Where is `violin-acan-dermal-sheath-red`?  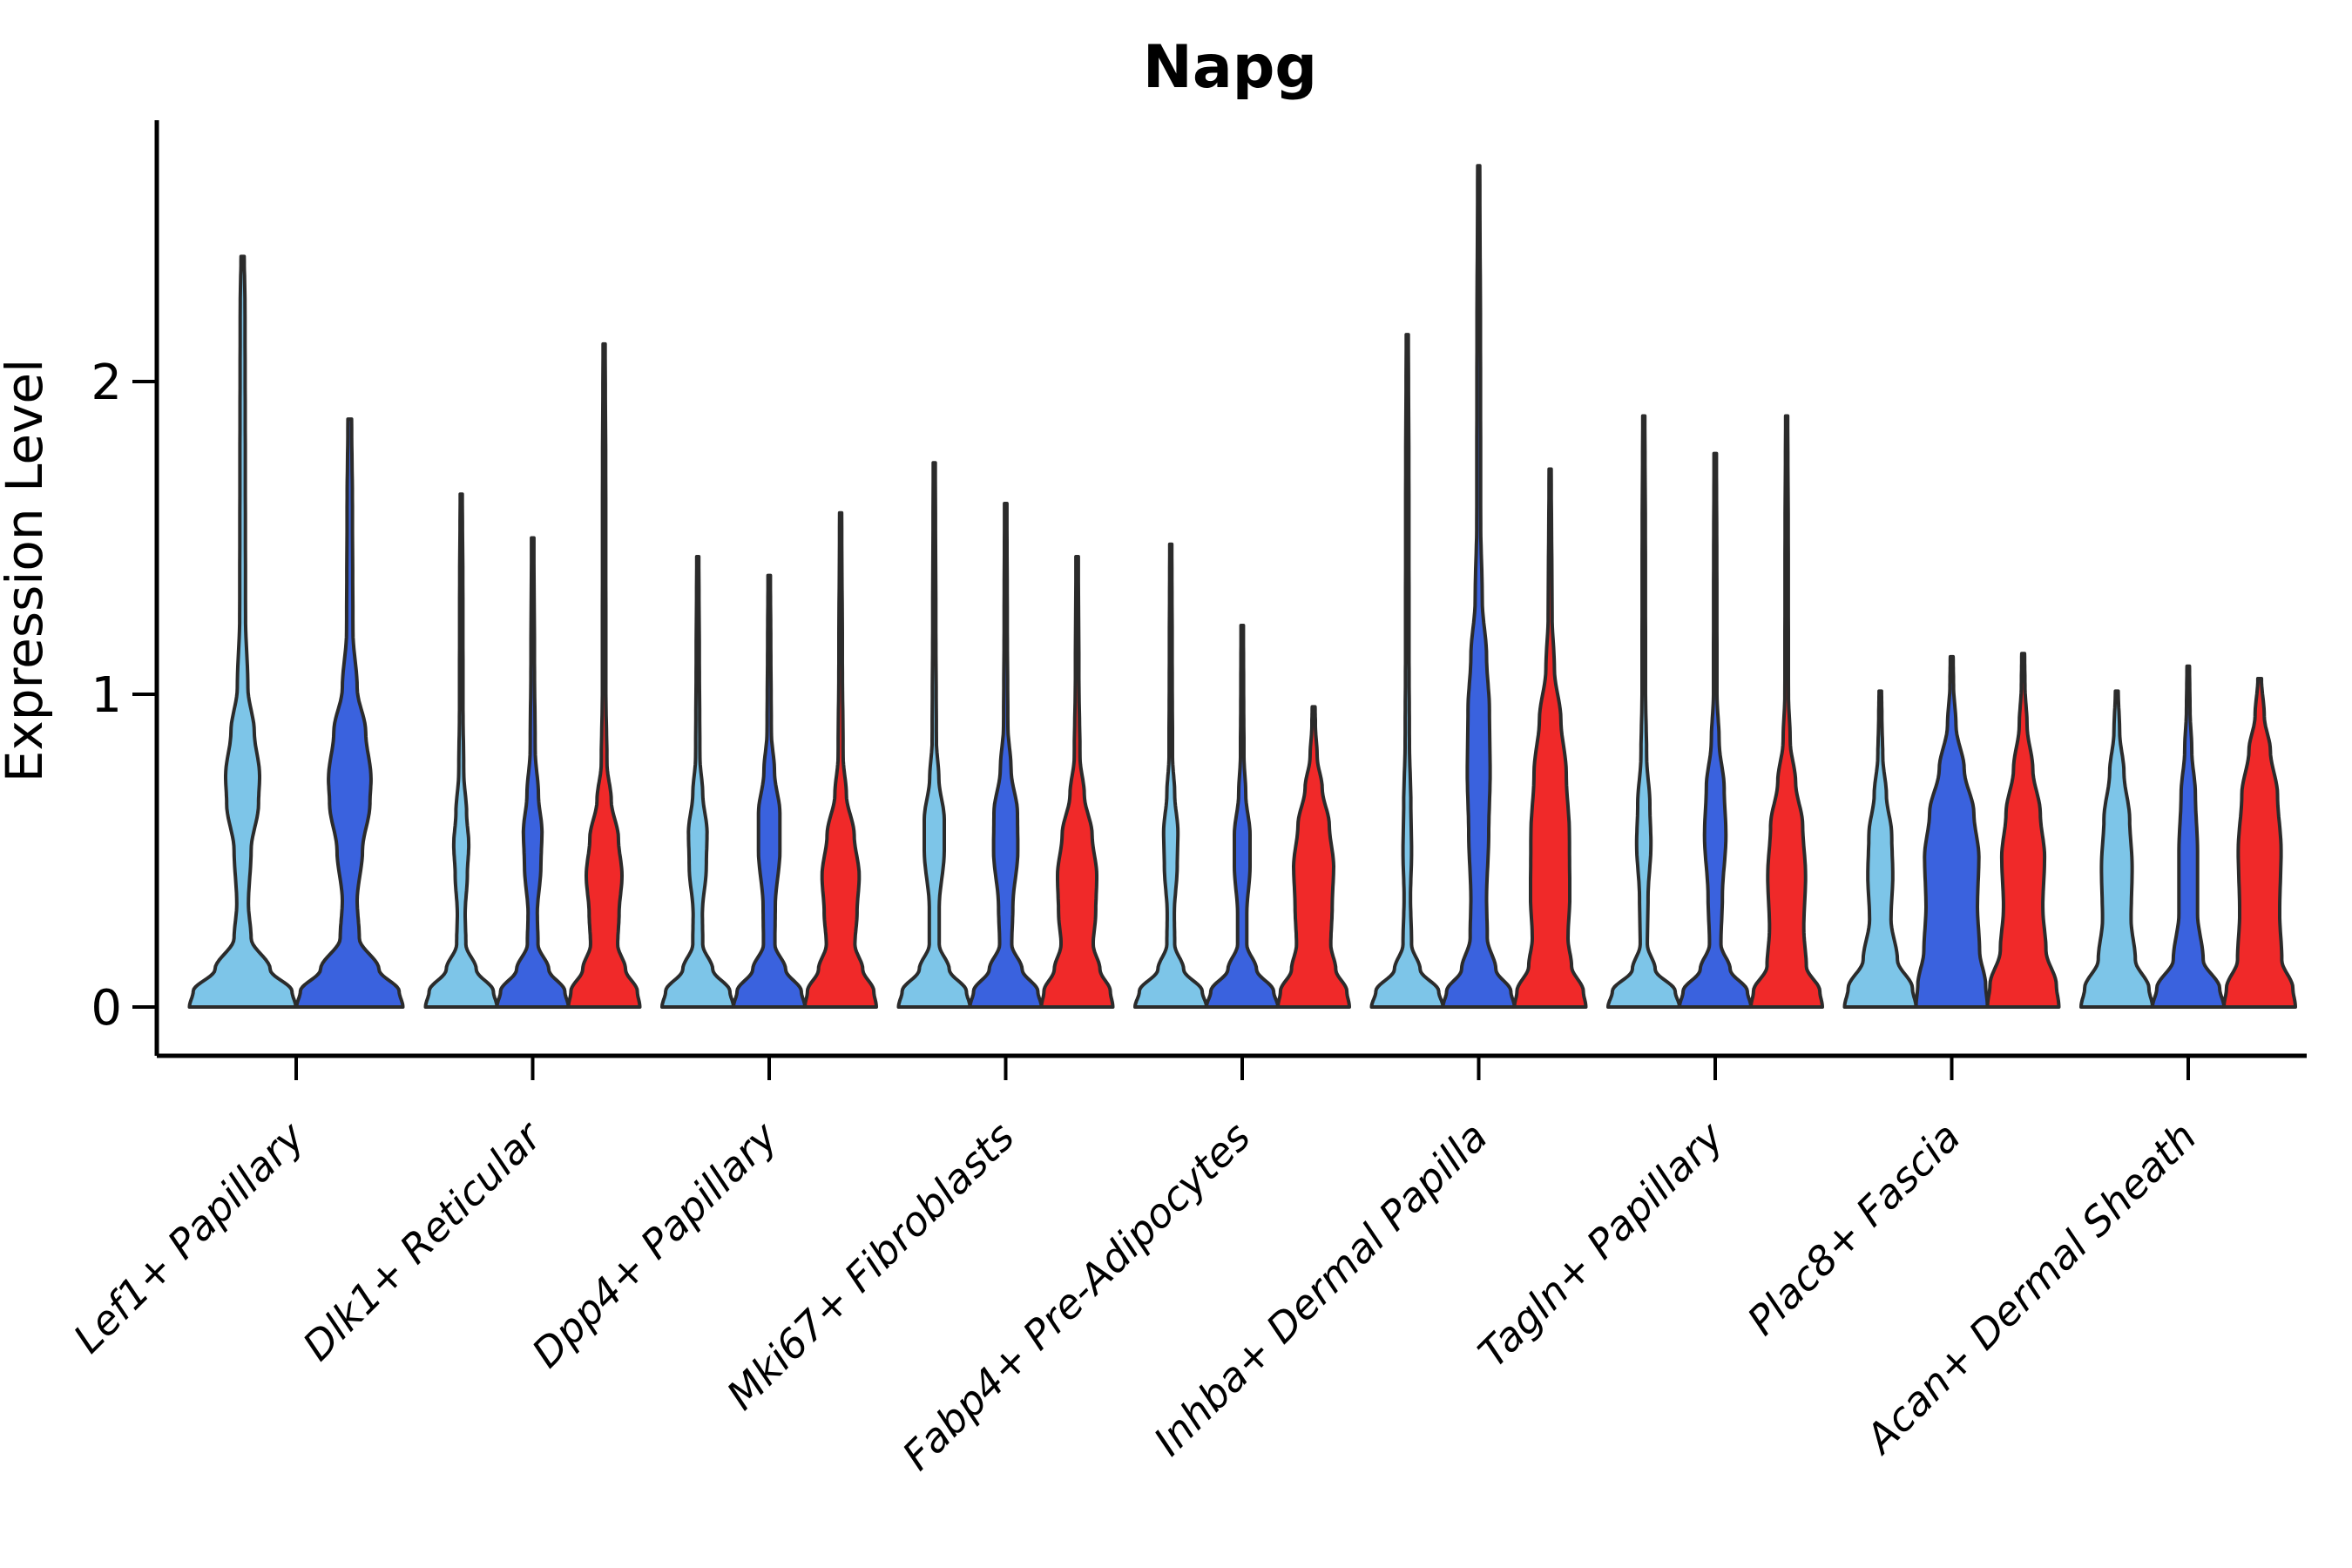 violin-acan-dermal-sheath-red is located at coordinates (2259, 843).